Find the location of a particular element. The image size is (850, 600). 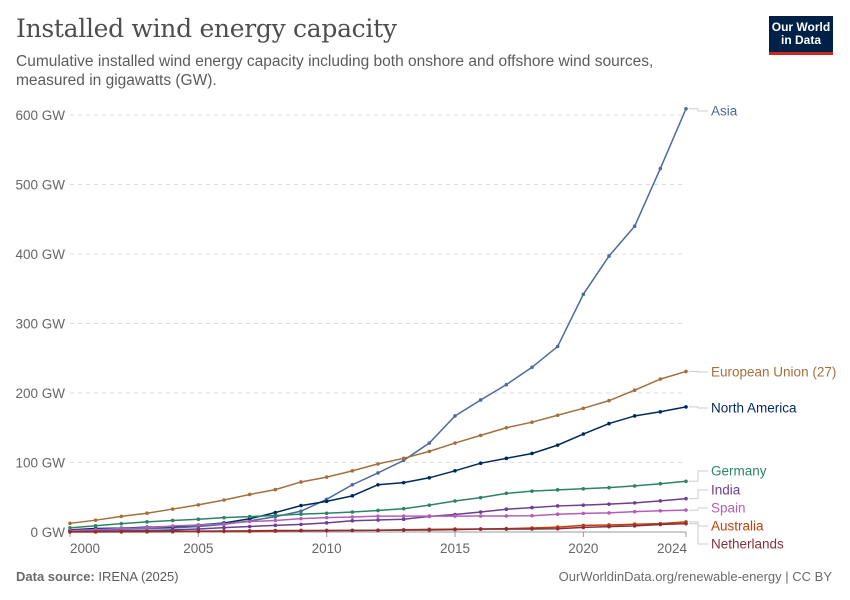

source-label: Data source: is located at coordinates (55, 576).